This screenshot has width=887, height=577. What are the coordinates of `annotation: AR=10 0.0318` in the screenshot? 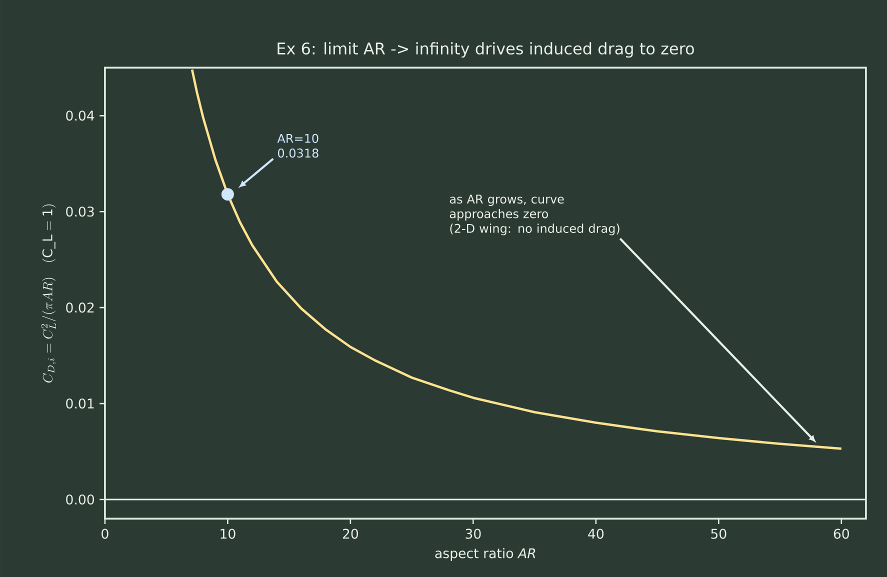 It's located at (297, 146).